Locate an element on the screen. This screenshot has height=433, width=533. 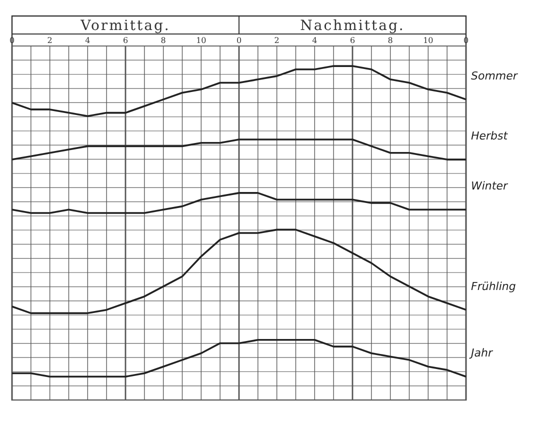
series-label: Sommer is located at coordinates (495, 75).